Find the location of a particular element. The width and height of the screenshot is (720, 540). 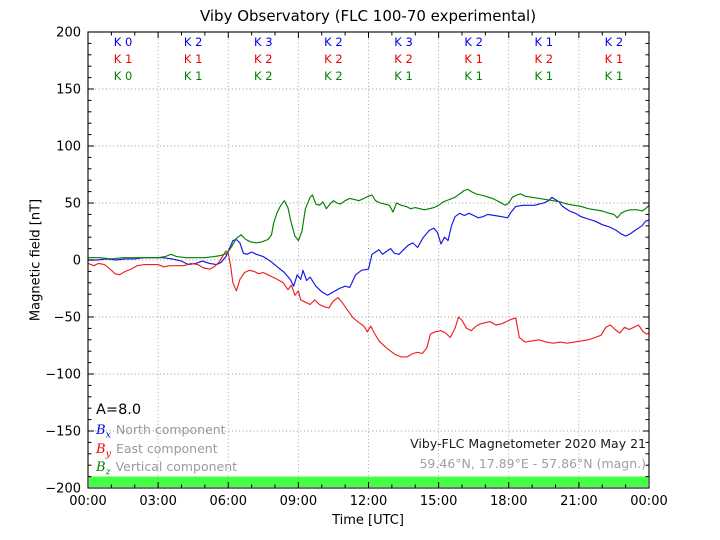

station-info-line1: Viby-FLC Magnetometer 2020 May 21 is located at coordinates (528, 443).